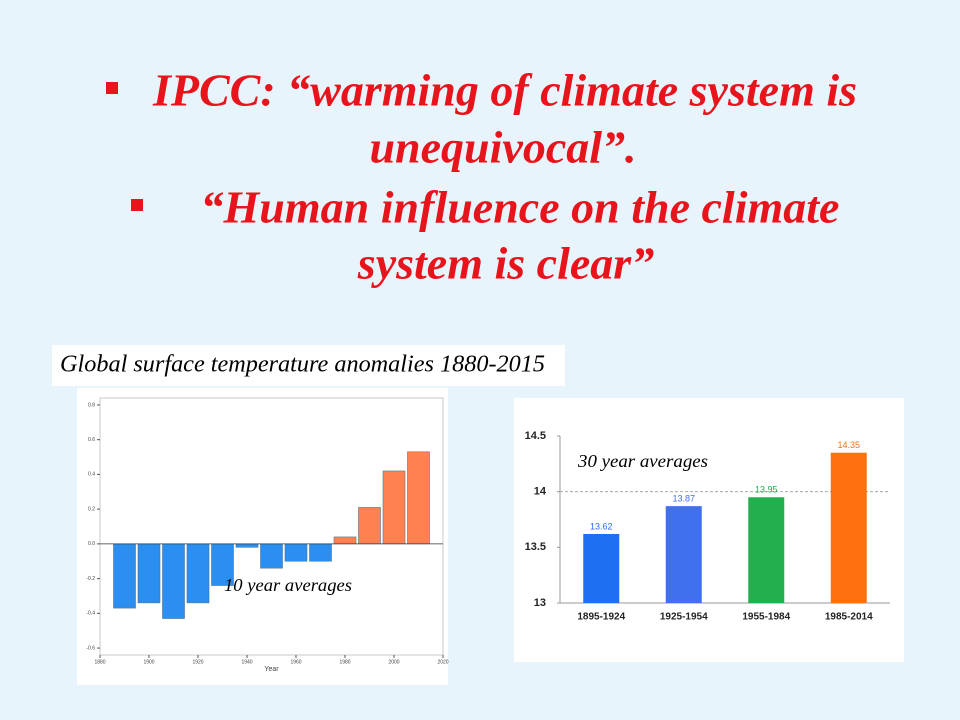  Describe the element at coordinates (520, 207) in the screenshot. I see `bullet-line: “Human influence on the climate` at that location.